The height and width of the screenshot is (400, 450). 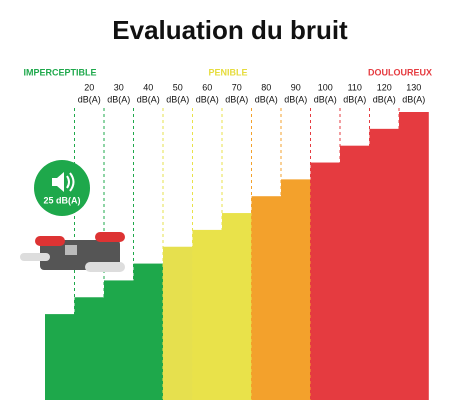 What do you see at coordinates (227, 72) in the screenshot?
I see `zone-label: PENIBLE` at bounding box center [227, 72].